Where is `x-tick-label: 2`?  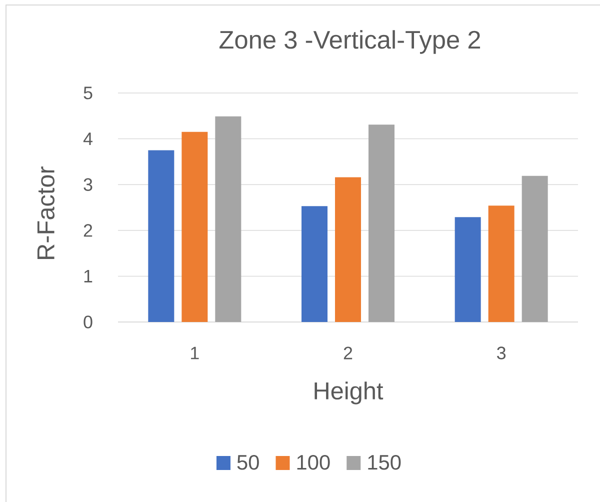 x-tick-label: 2 is located at coordinates (348, 353).